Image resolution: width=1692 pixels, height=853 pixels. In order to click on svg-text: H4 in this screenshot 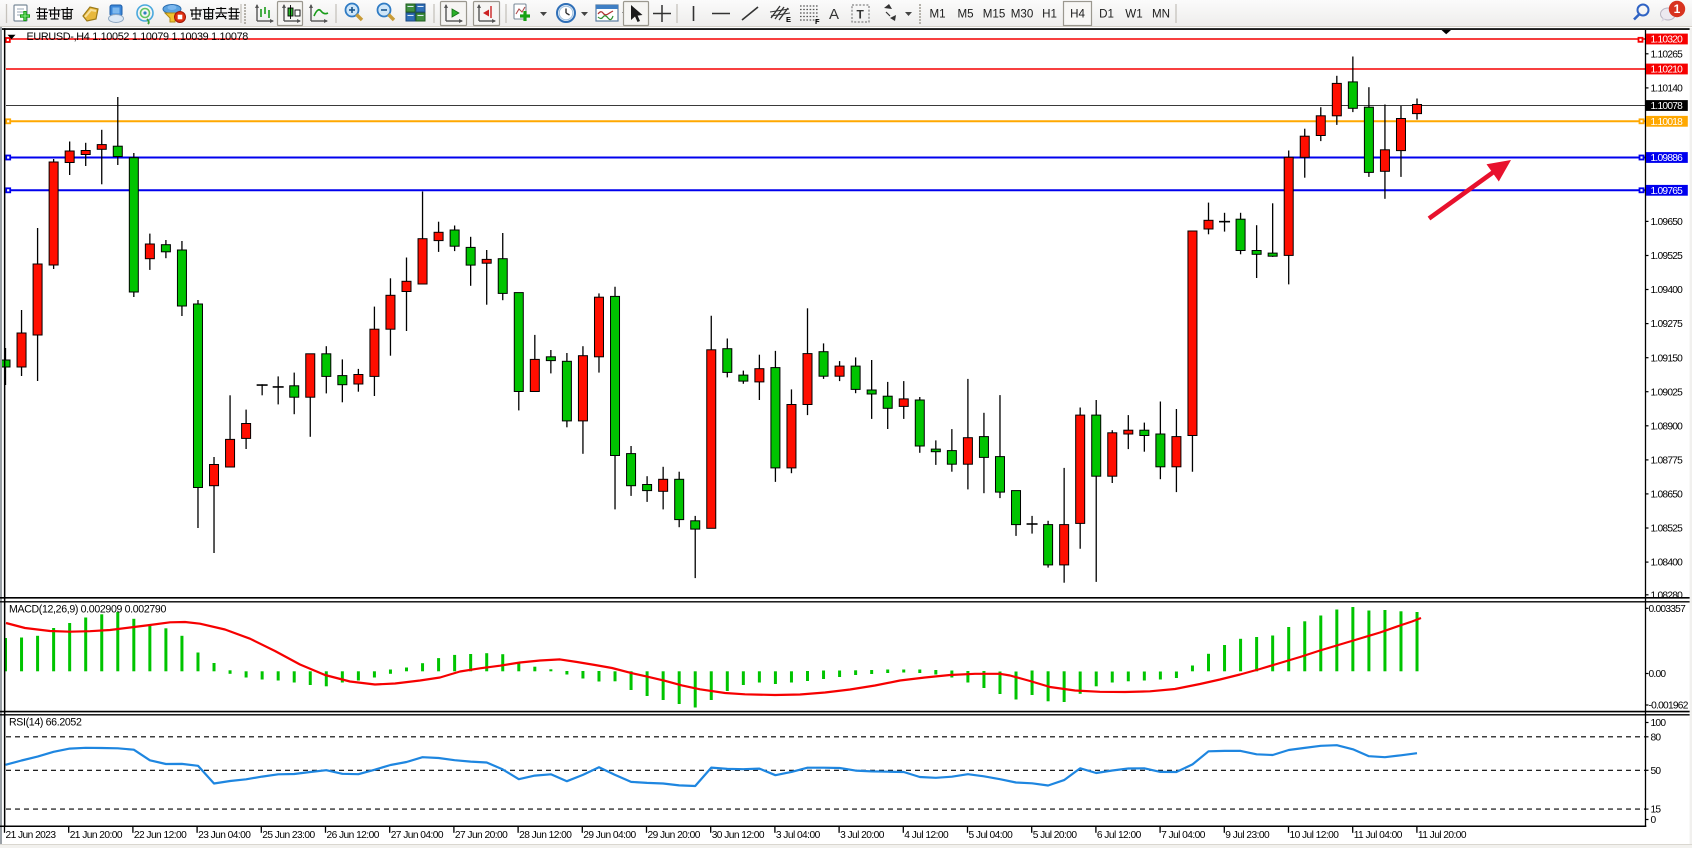, I will do `click(1077, 14)`.